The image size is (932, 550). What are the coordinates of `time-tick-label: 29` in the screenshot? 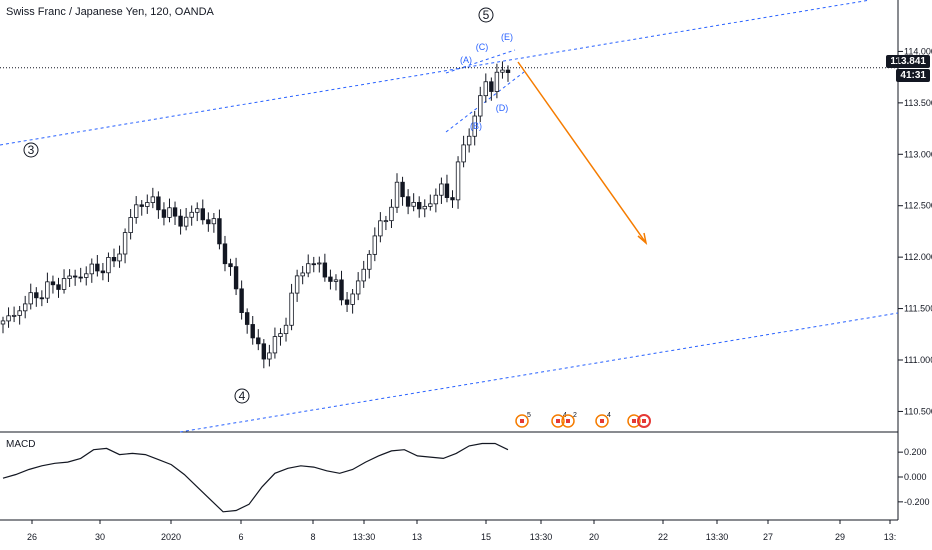 It's located at (840, 537).